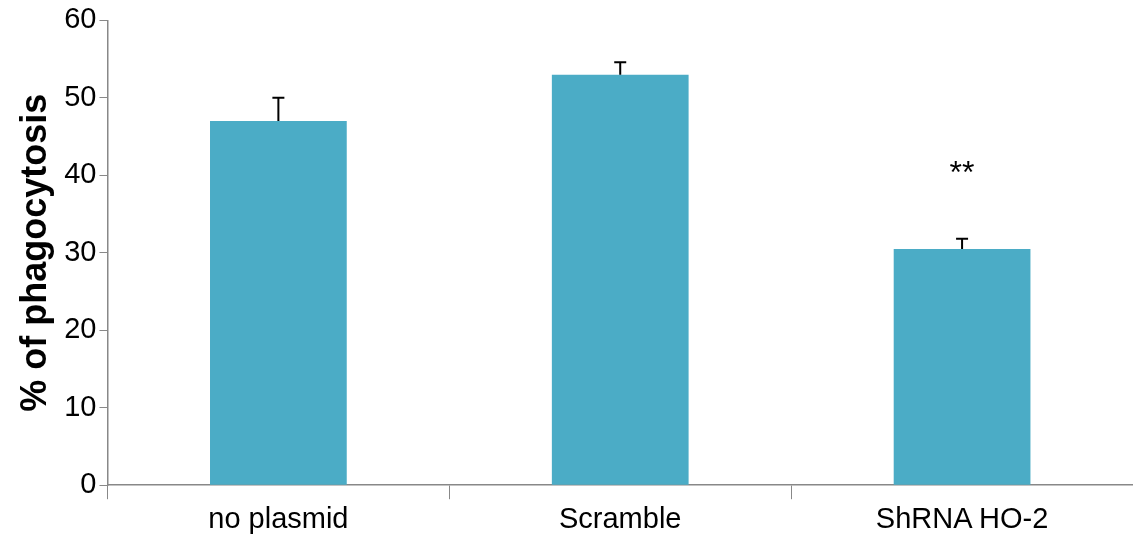 The width and height of the screenshot is (1133, 548). What do you see at coordinates (80, 405) in the screenshot?
I see `y-tick-label: 10` at bounding box center [80, 405].